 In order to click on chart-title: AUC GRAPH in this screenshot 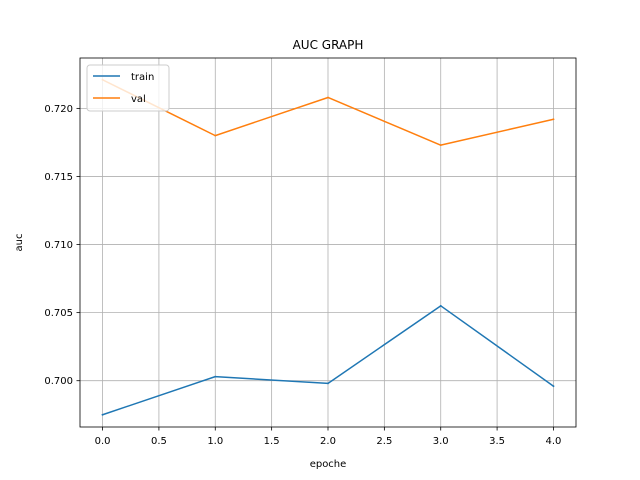, I will do `click(328, 45)`.